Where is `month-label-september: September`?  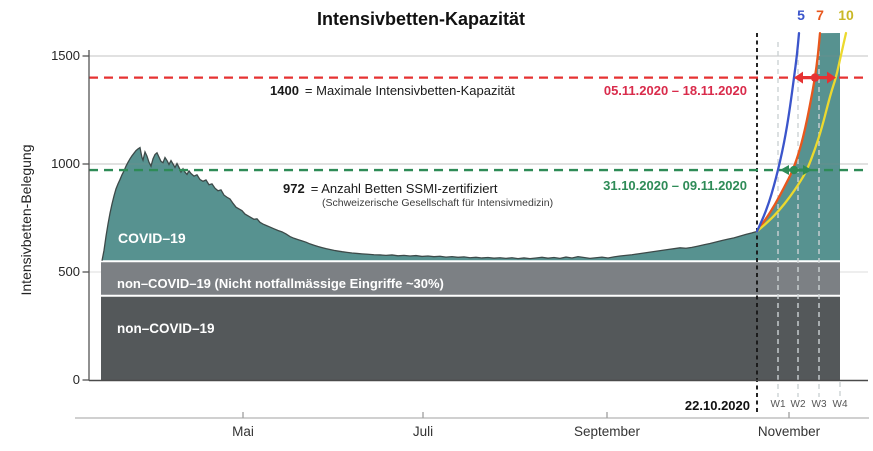 month-label-september: September is located at coordinates (607, 431).